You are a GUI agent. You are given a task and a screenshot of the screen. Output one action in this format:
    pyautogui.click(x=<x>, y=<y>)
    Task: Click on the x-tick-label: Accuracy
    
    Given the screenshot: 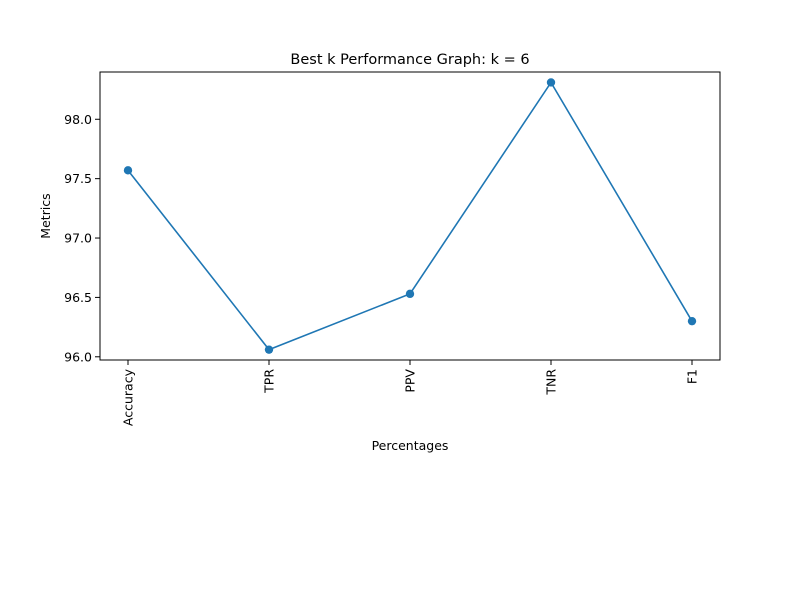 What is the action you would take?
    pyautogui.click(x=128, y=397)
    